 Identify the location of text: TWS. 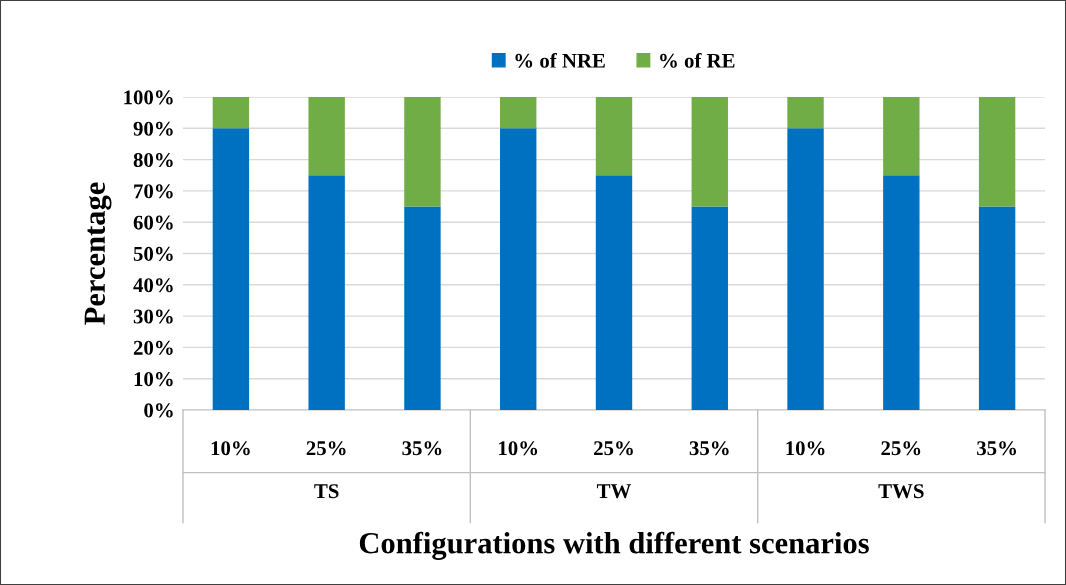
(901, 491).